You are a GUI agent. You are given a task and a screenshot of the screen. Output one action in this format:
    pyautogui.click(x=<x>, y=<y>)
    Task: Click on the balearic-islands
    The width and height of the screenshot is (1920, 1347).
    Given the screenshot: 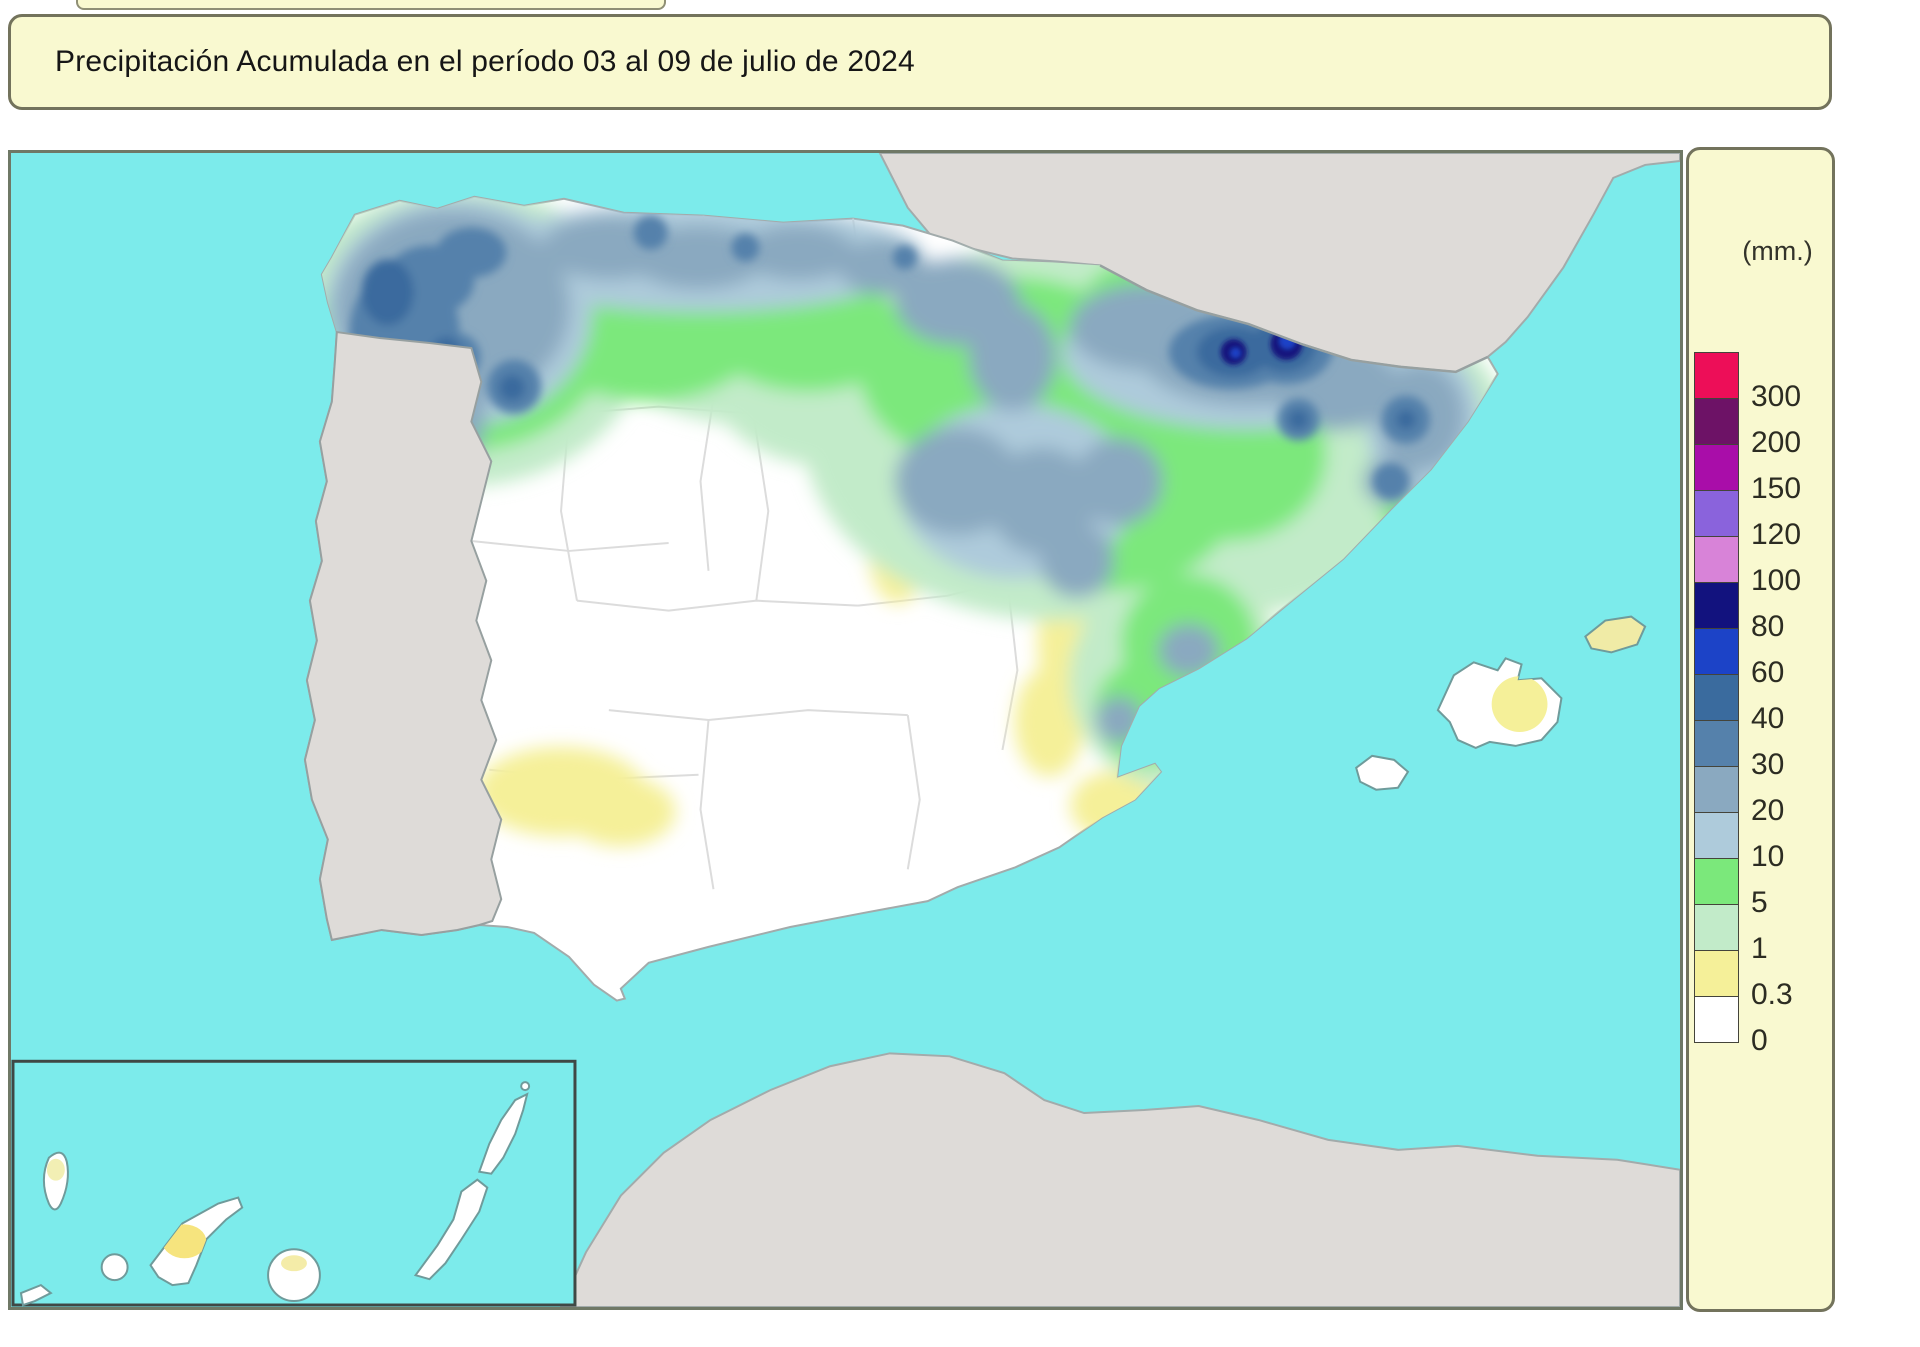 What is the action you would take?
    pyautogui.click(x=1501, y=703)
    